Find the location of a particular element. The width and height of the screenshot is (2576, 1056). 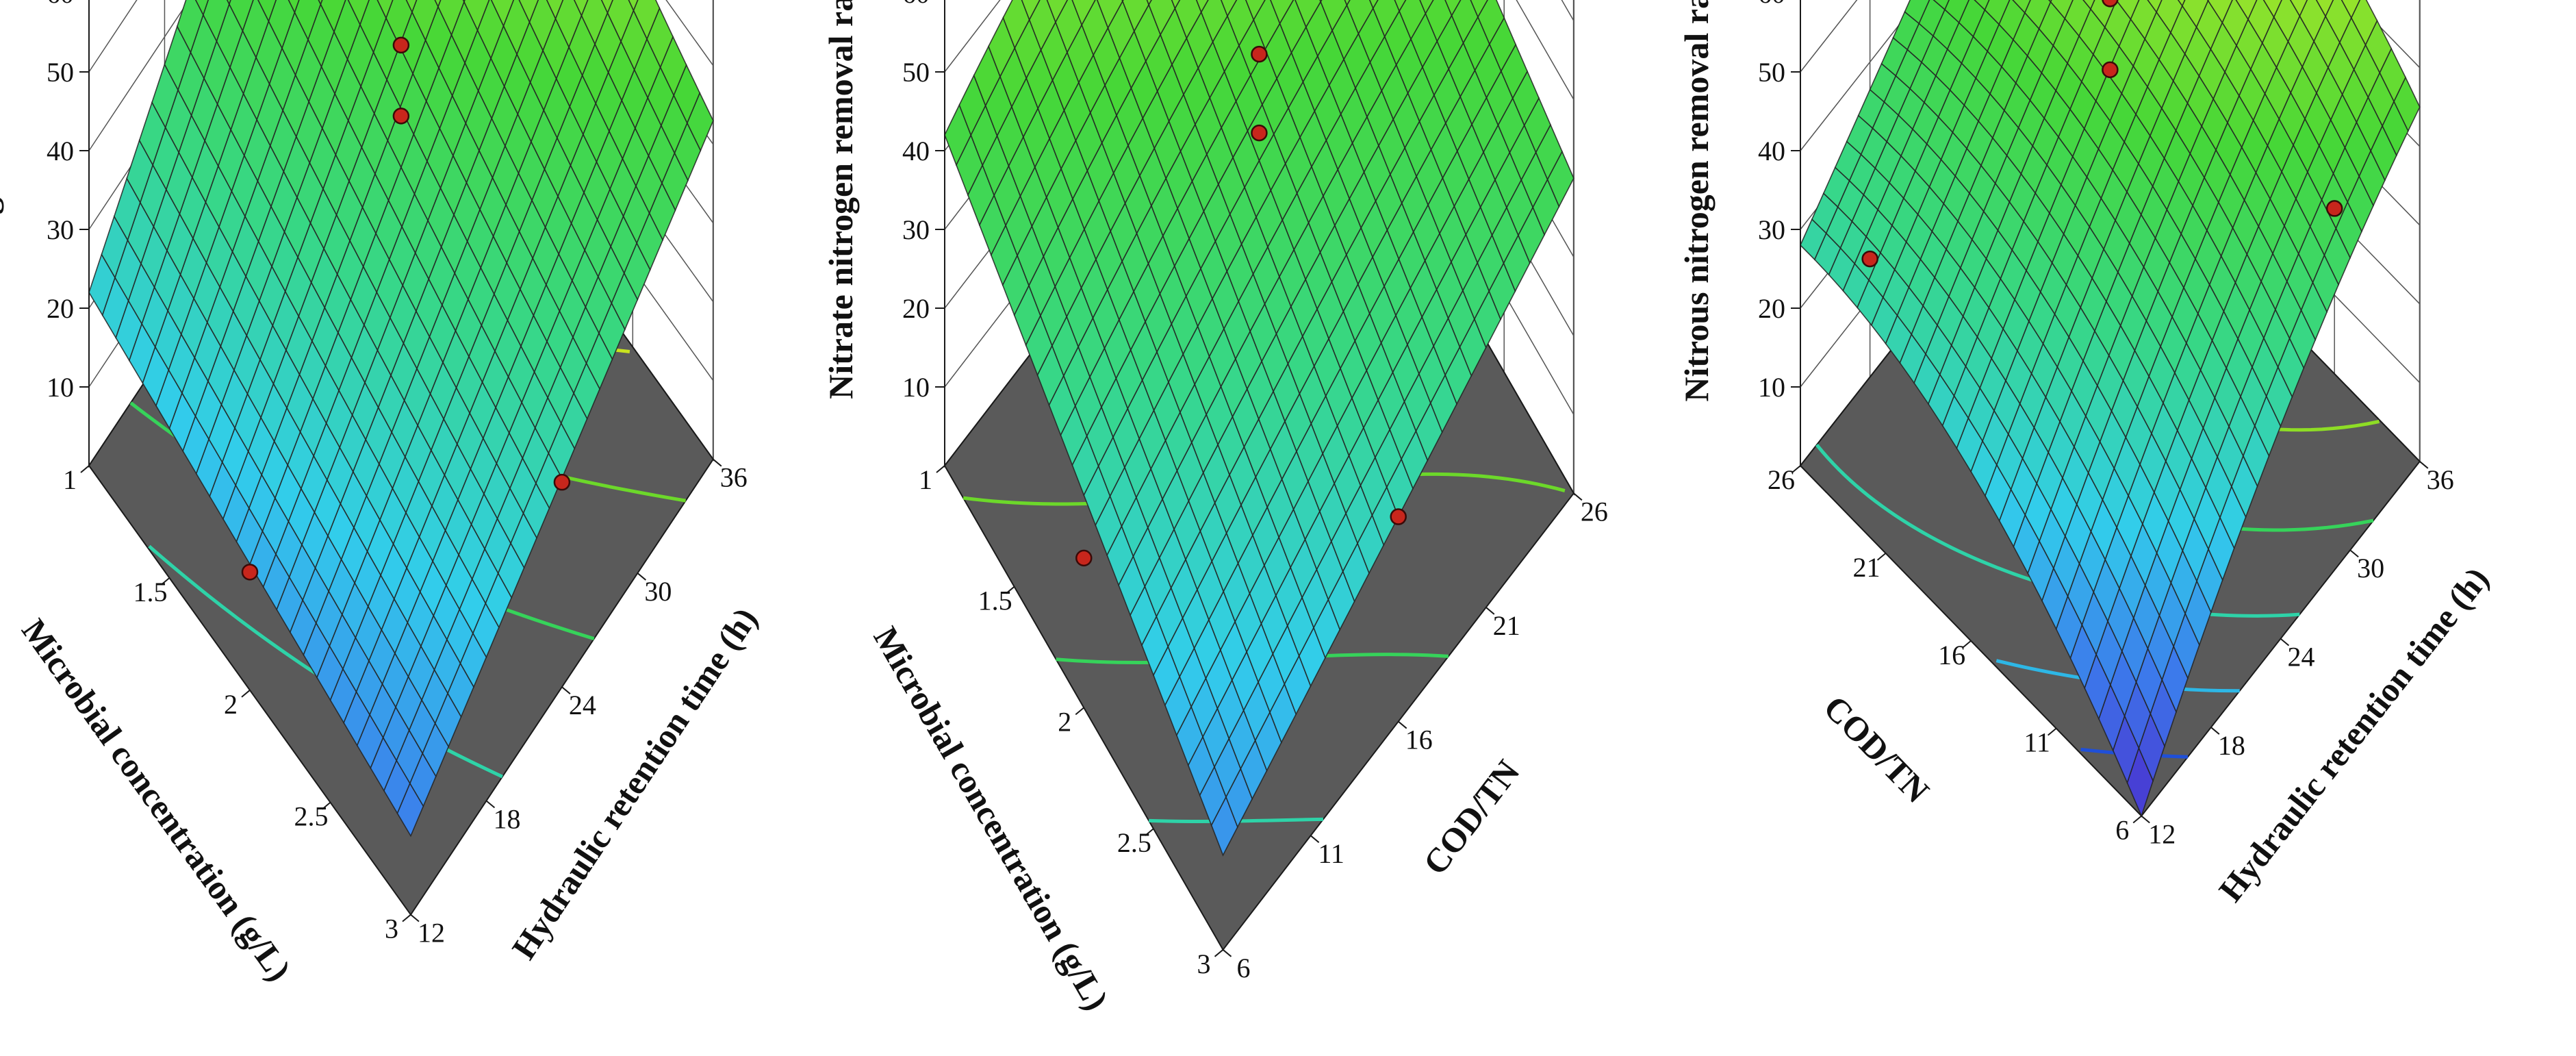

y-tick-label: 6 is located at coordinates (1244, 968).